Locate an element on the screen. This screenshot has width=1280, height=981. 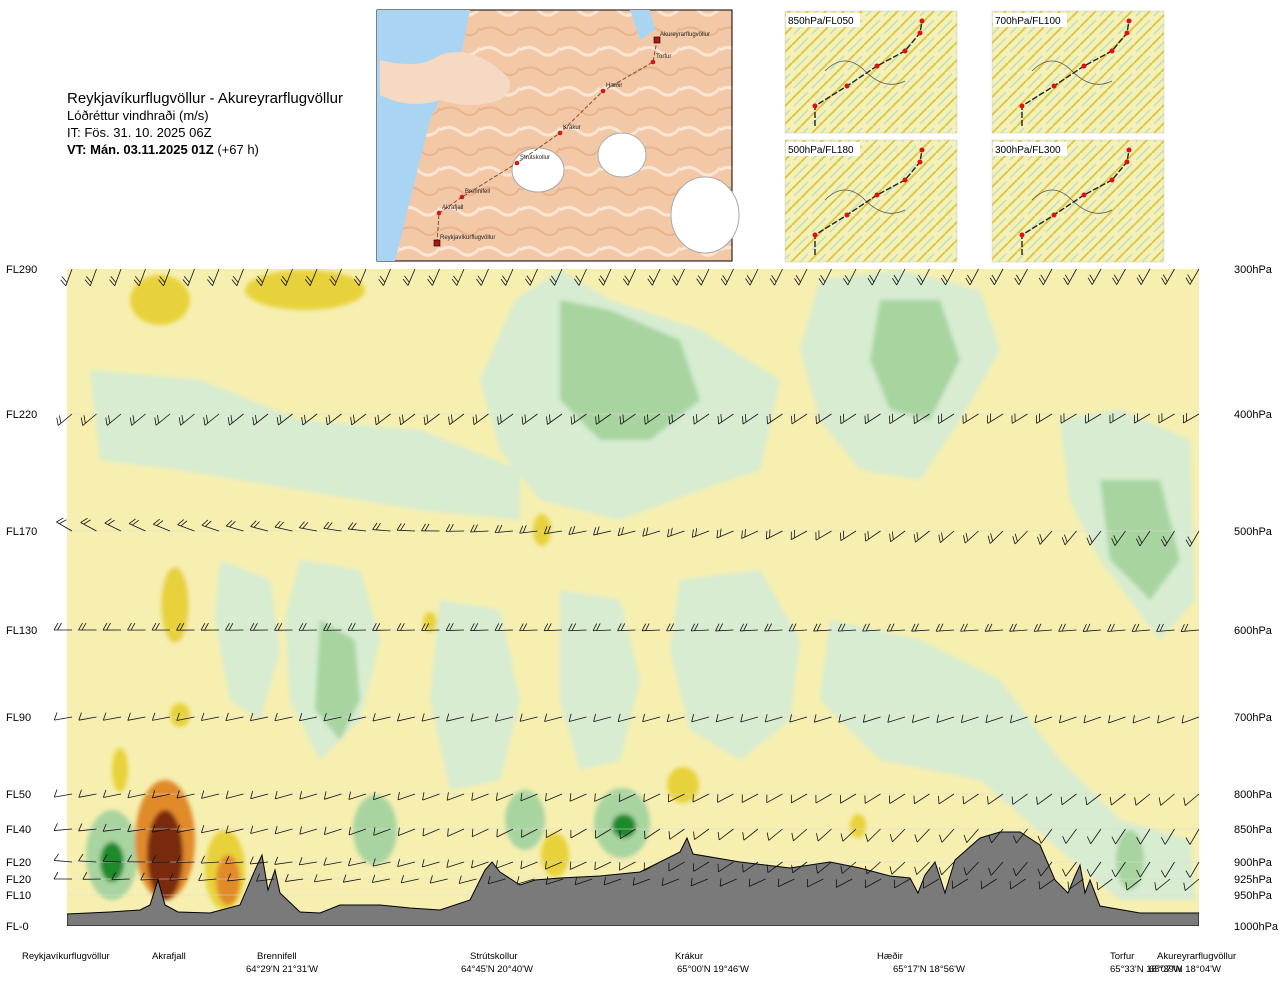
panel-label: 850hPa/FL050 is located at coordinates (821, 21).